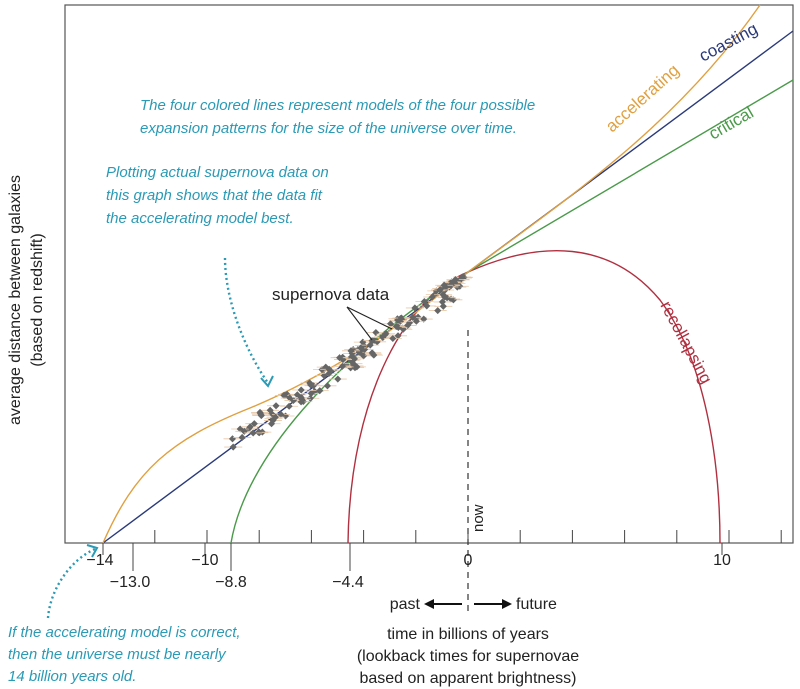 The height and width of the screenshot is (689, 800). What do you see at coordinates (217, 172) in the screenshot?
I see `supernova-note-line: Plotting actual supernova data on` at bounding box center [217, 172].